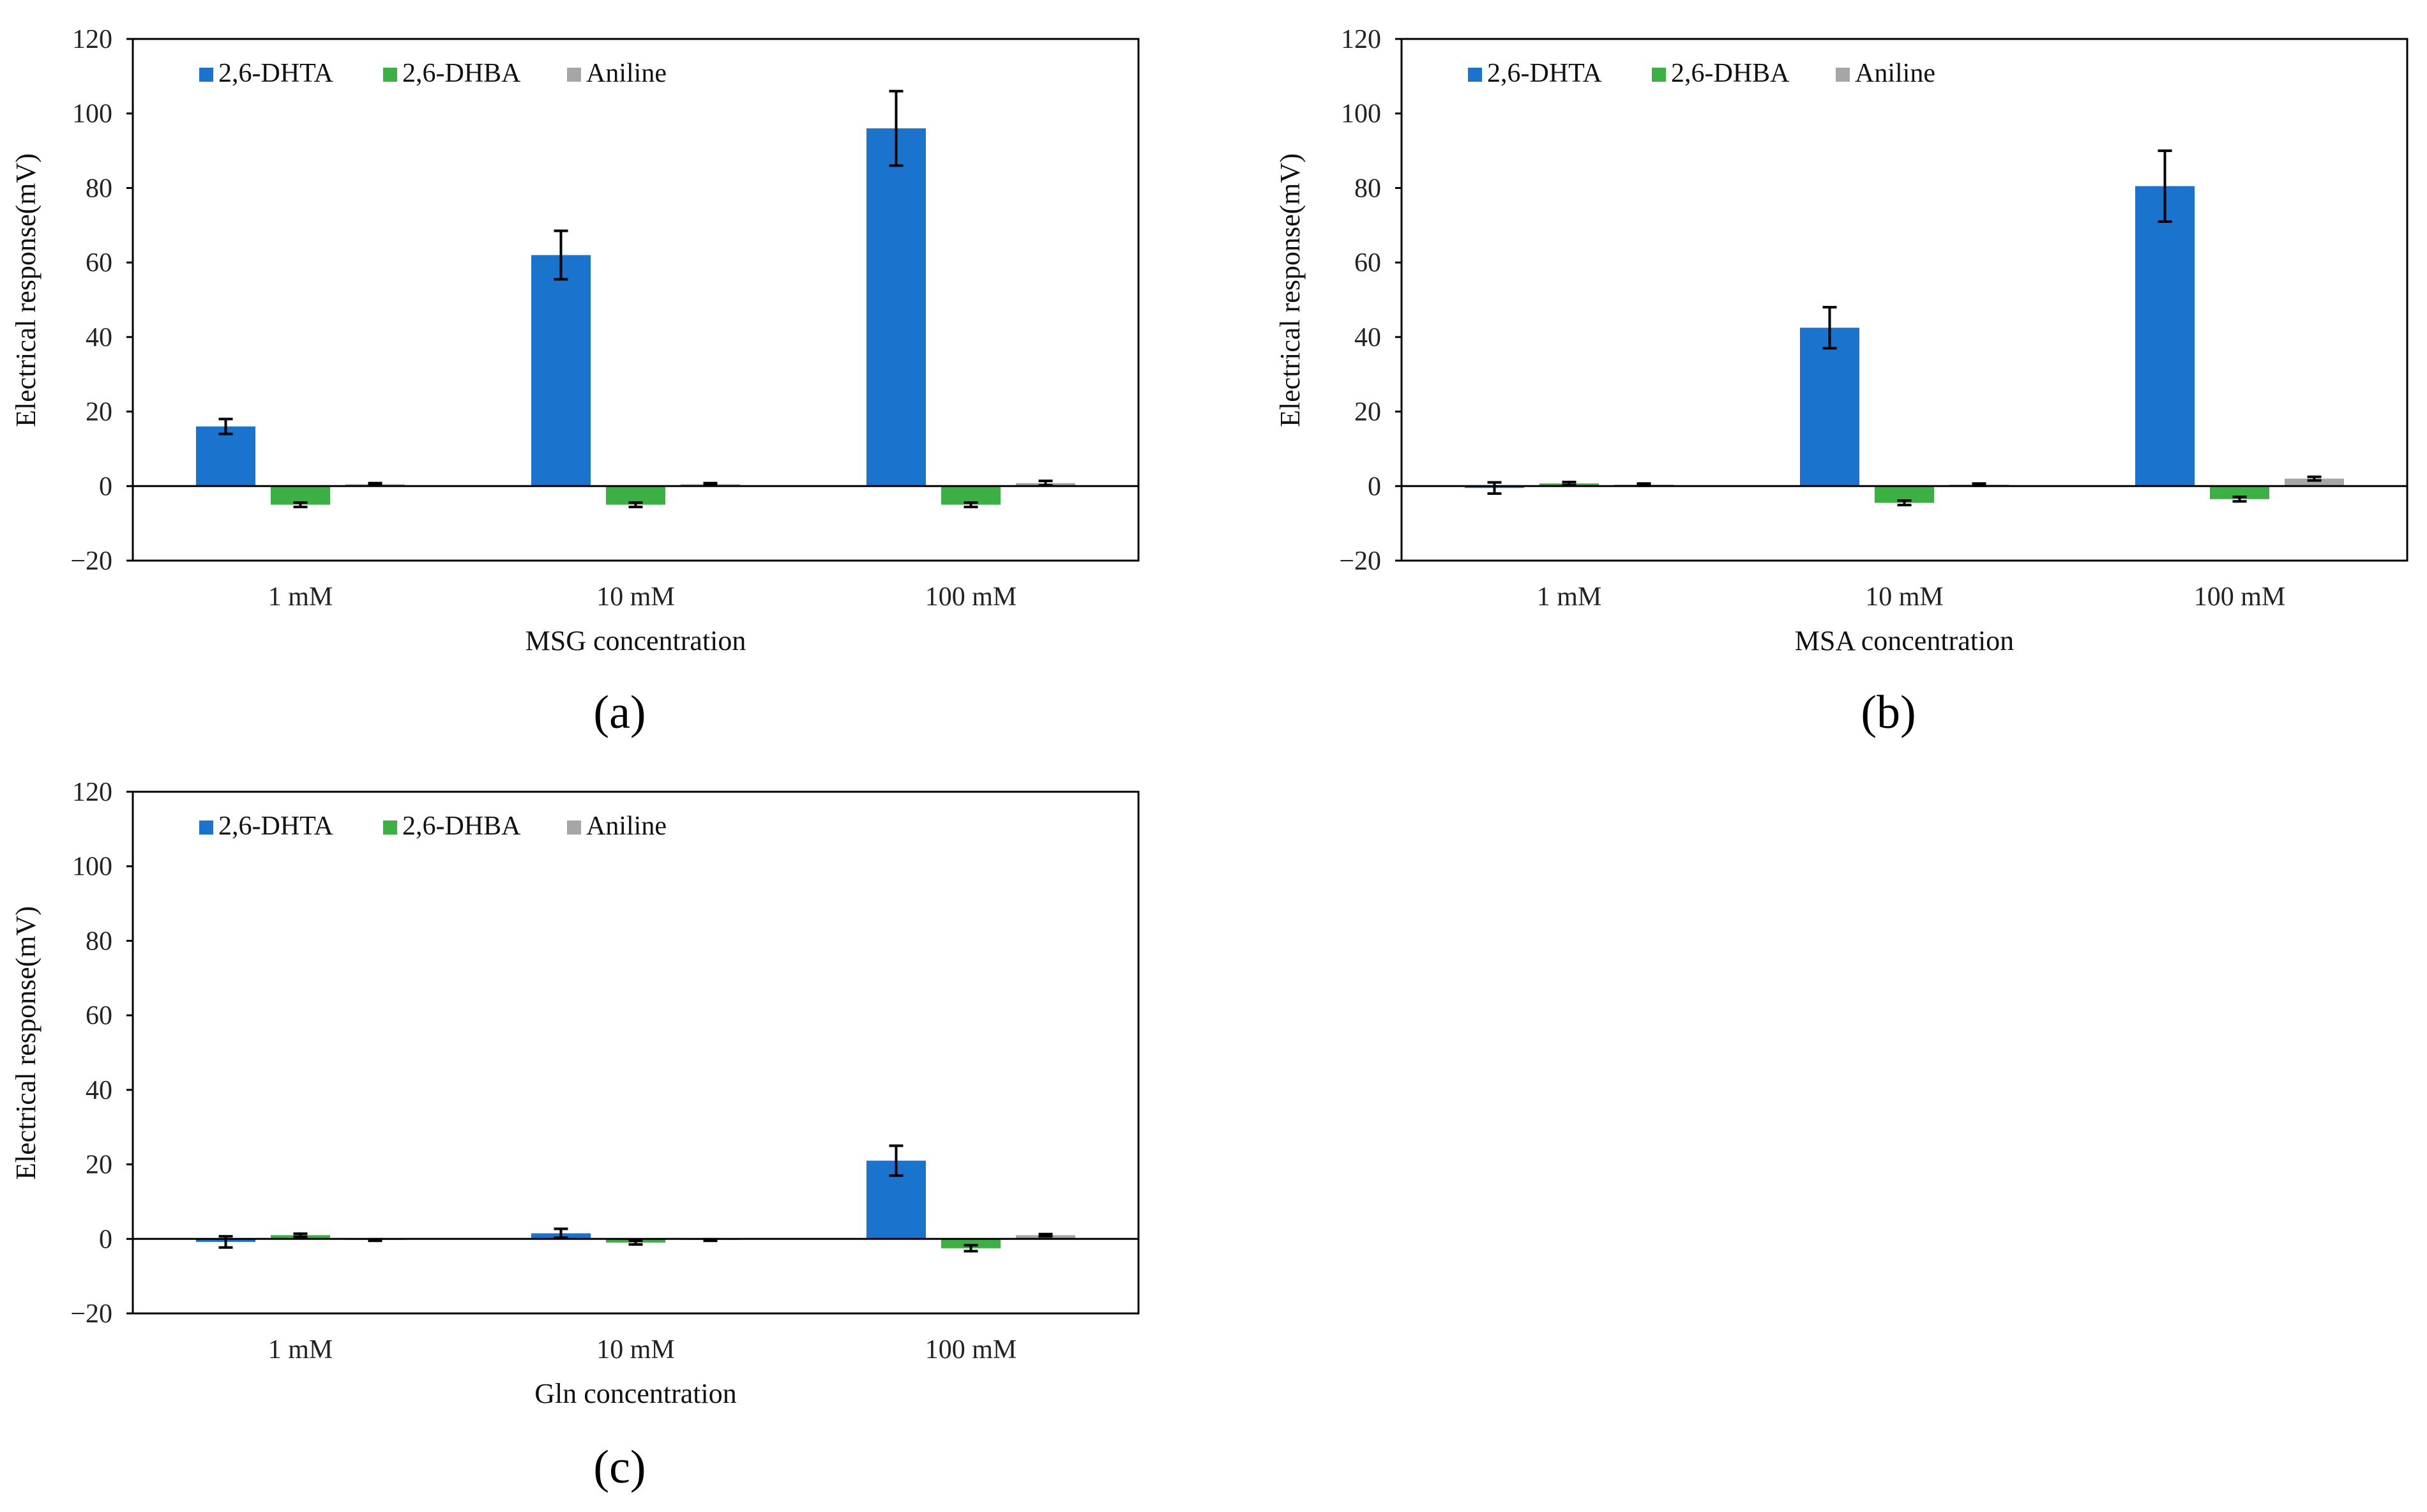  I want to click on panel-caption: (b), so click(1888, 712).